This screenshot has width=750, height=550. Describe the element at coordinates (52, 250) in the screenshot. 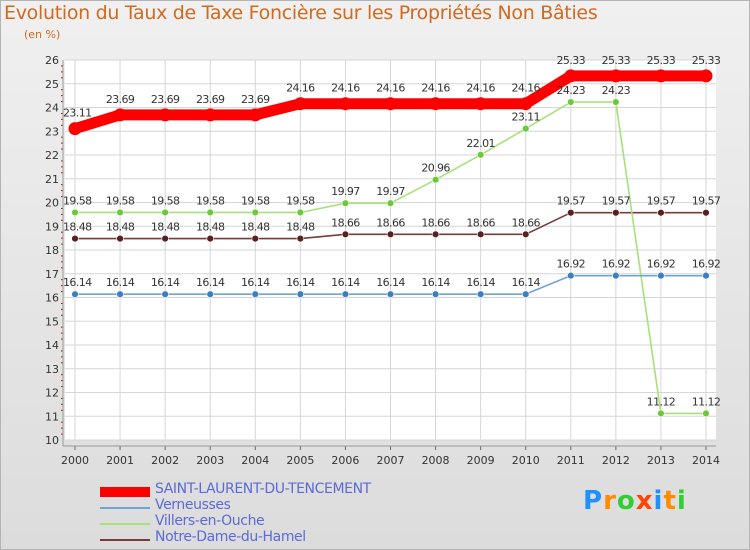

I see `y-tick-label: 18` at that location.